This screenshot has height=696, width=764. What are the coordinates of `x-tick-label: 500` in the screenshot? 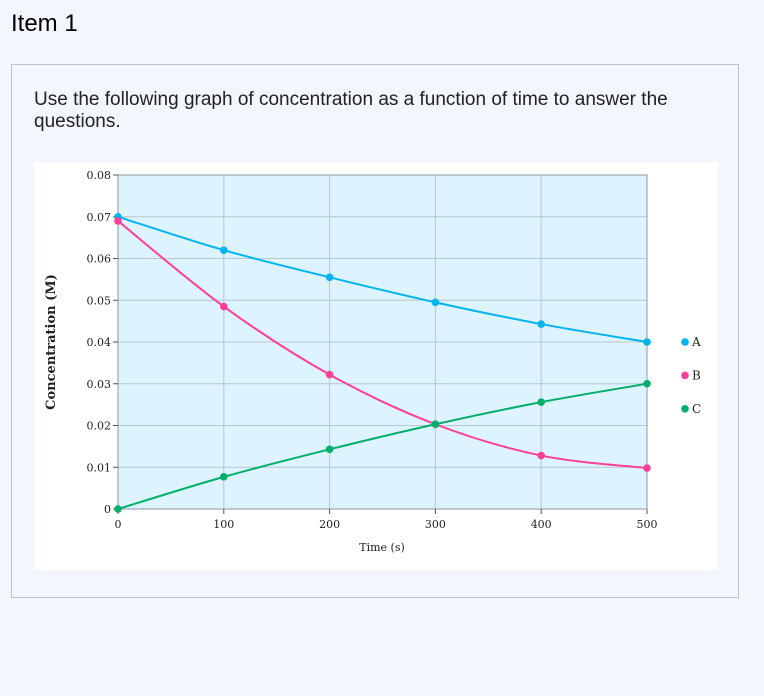 It's located at (647, 524).